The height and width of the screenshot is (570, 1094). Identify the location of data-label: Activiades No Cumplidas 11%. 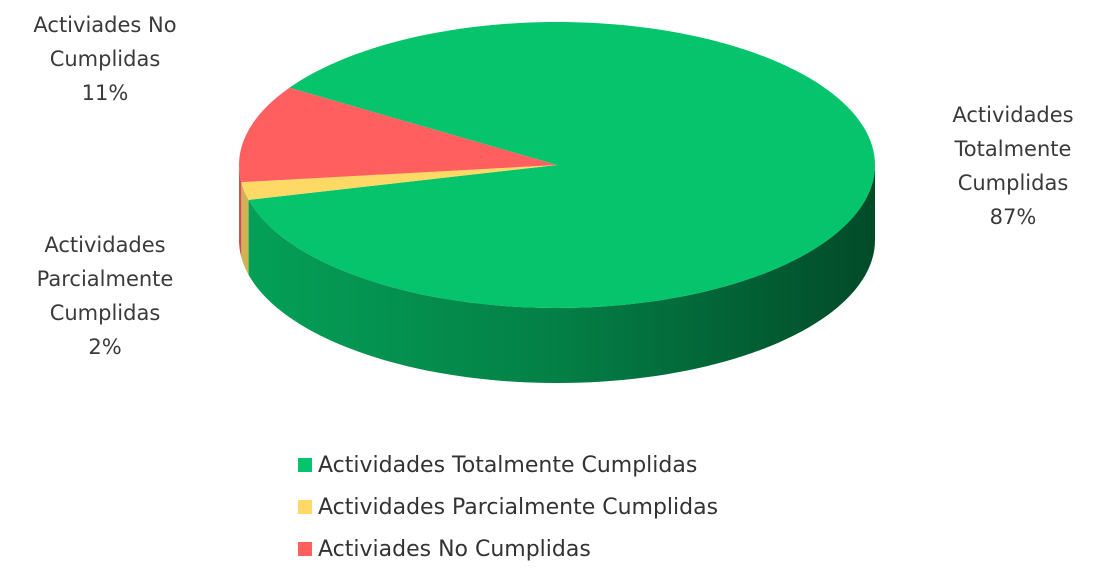
(105, 59).